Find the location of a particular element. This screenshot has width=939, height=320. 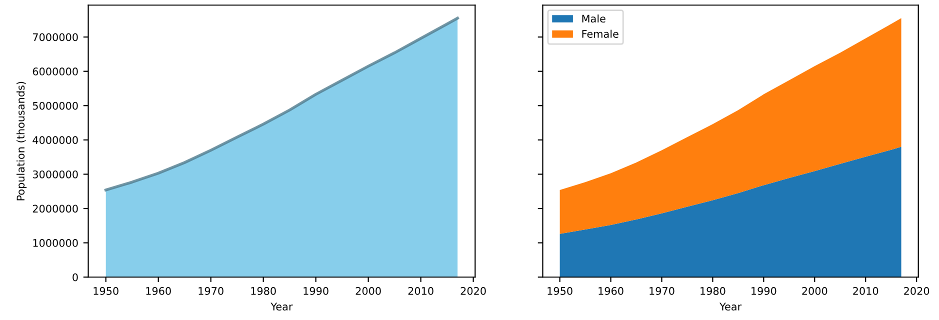

legend-label: Male is located at coordinates (594, 18).